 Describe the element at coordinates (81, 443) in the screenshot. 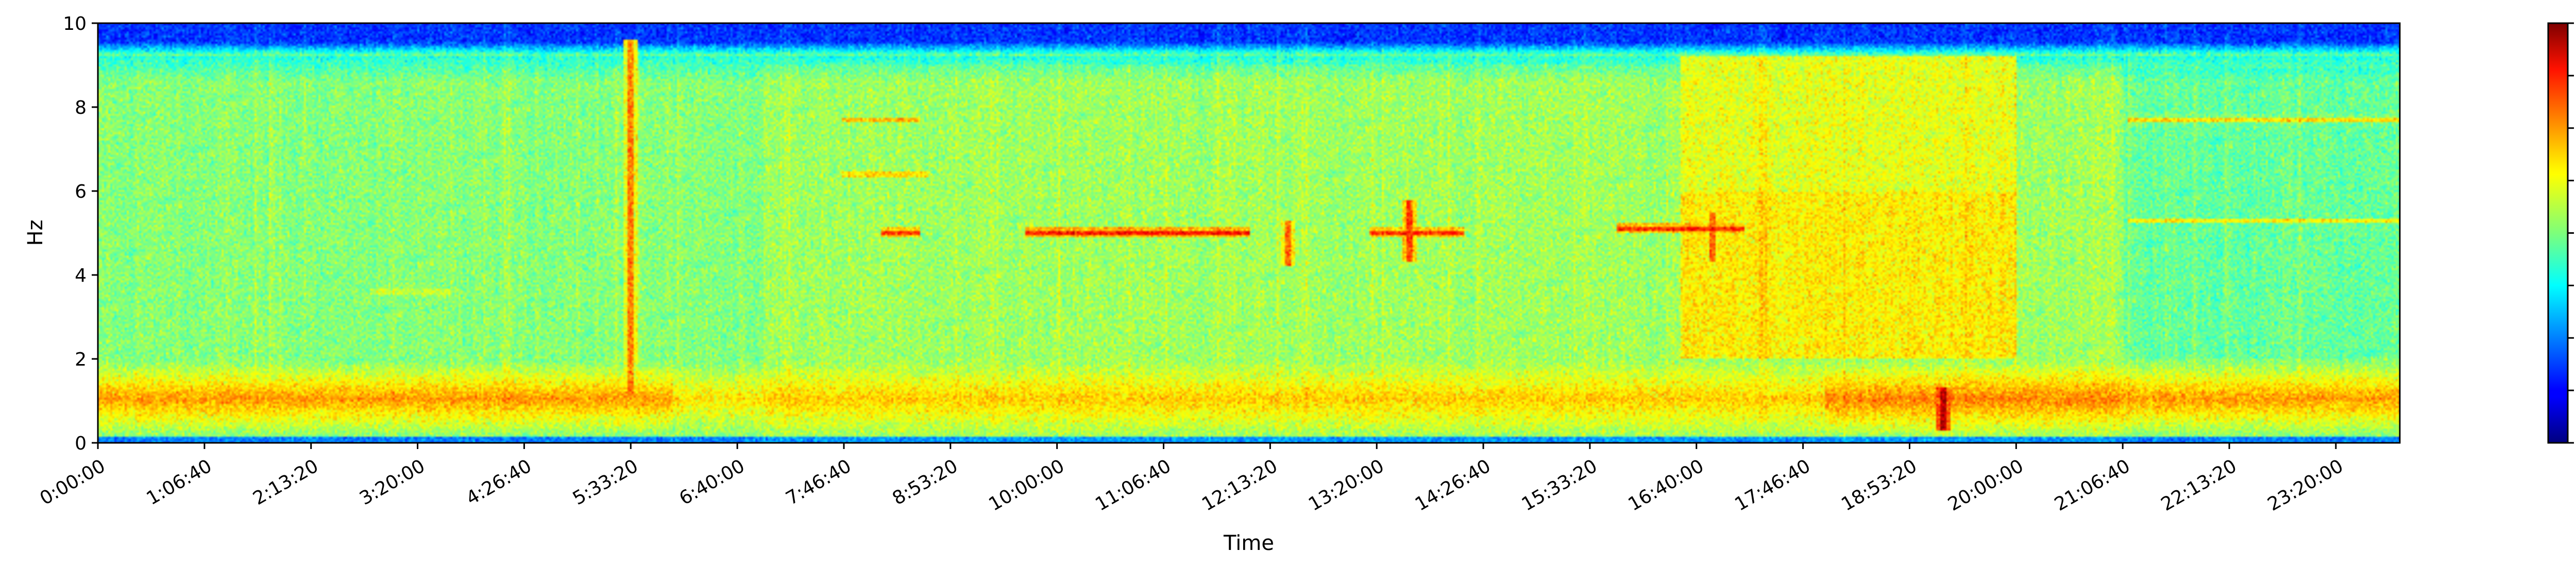

I see `y-tick-label: 0` at that location.